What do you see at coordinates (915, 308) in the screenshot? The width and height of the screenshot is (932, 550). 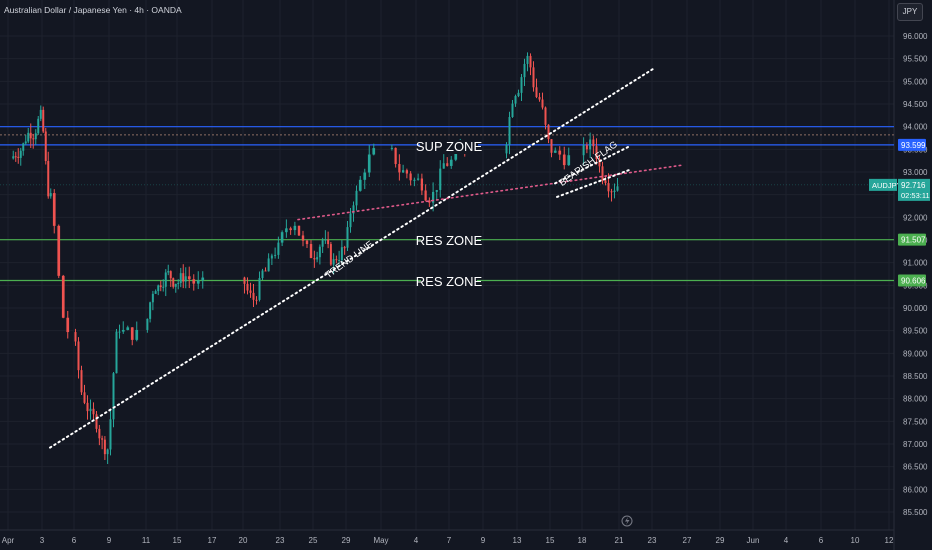 I see `y-tick-label: 90.000` at bounding box center [915, 308].